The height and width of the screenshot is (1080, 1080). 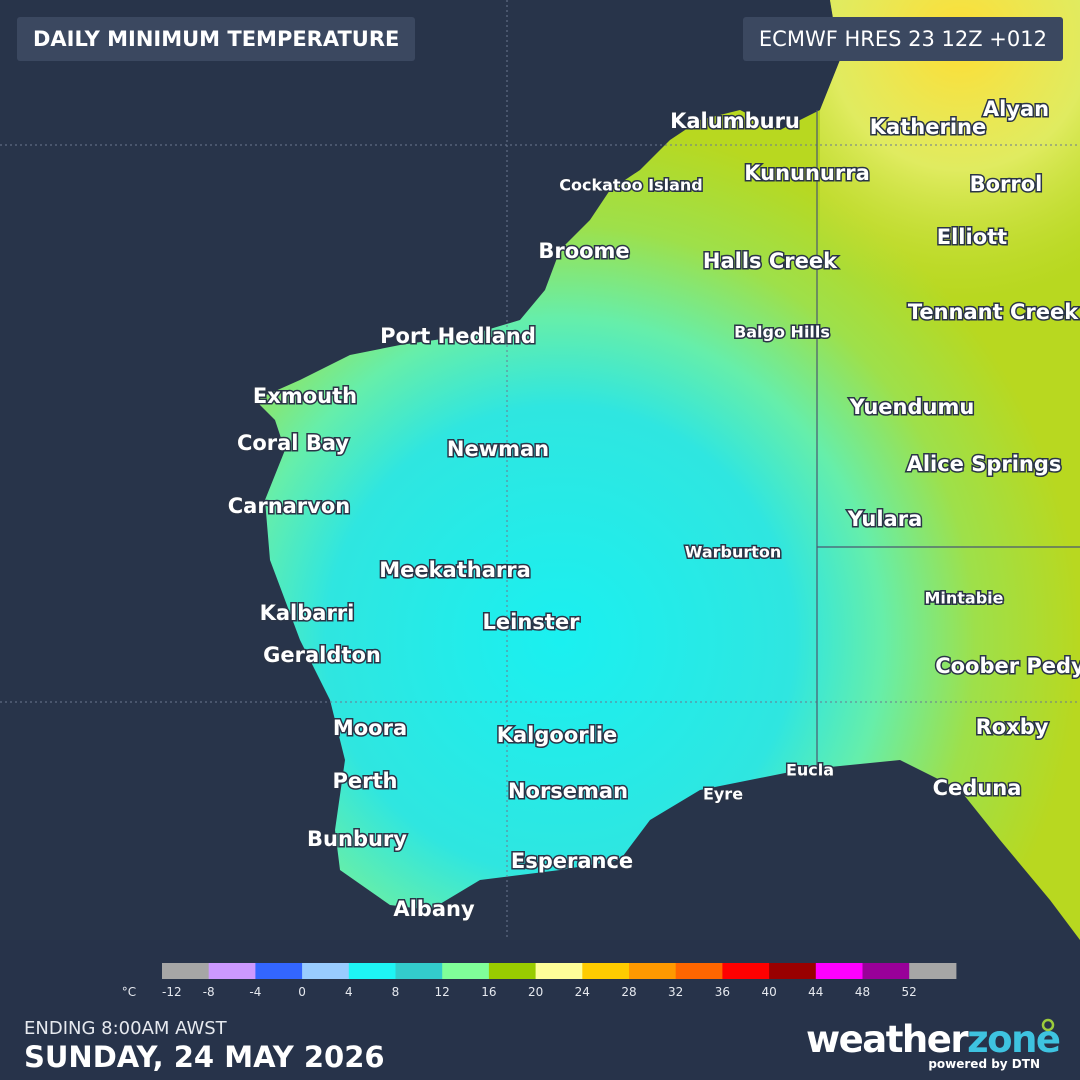 What do you see at coordinates (302, 992) in the screenshot?
I see `legend-tick-label: 0` at bounding box center [302, 992].